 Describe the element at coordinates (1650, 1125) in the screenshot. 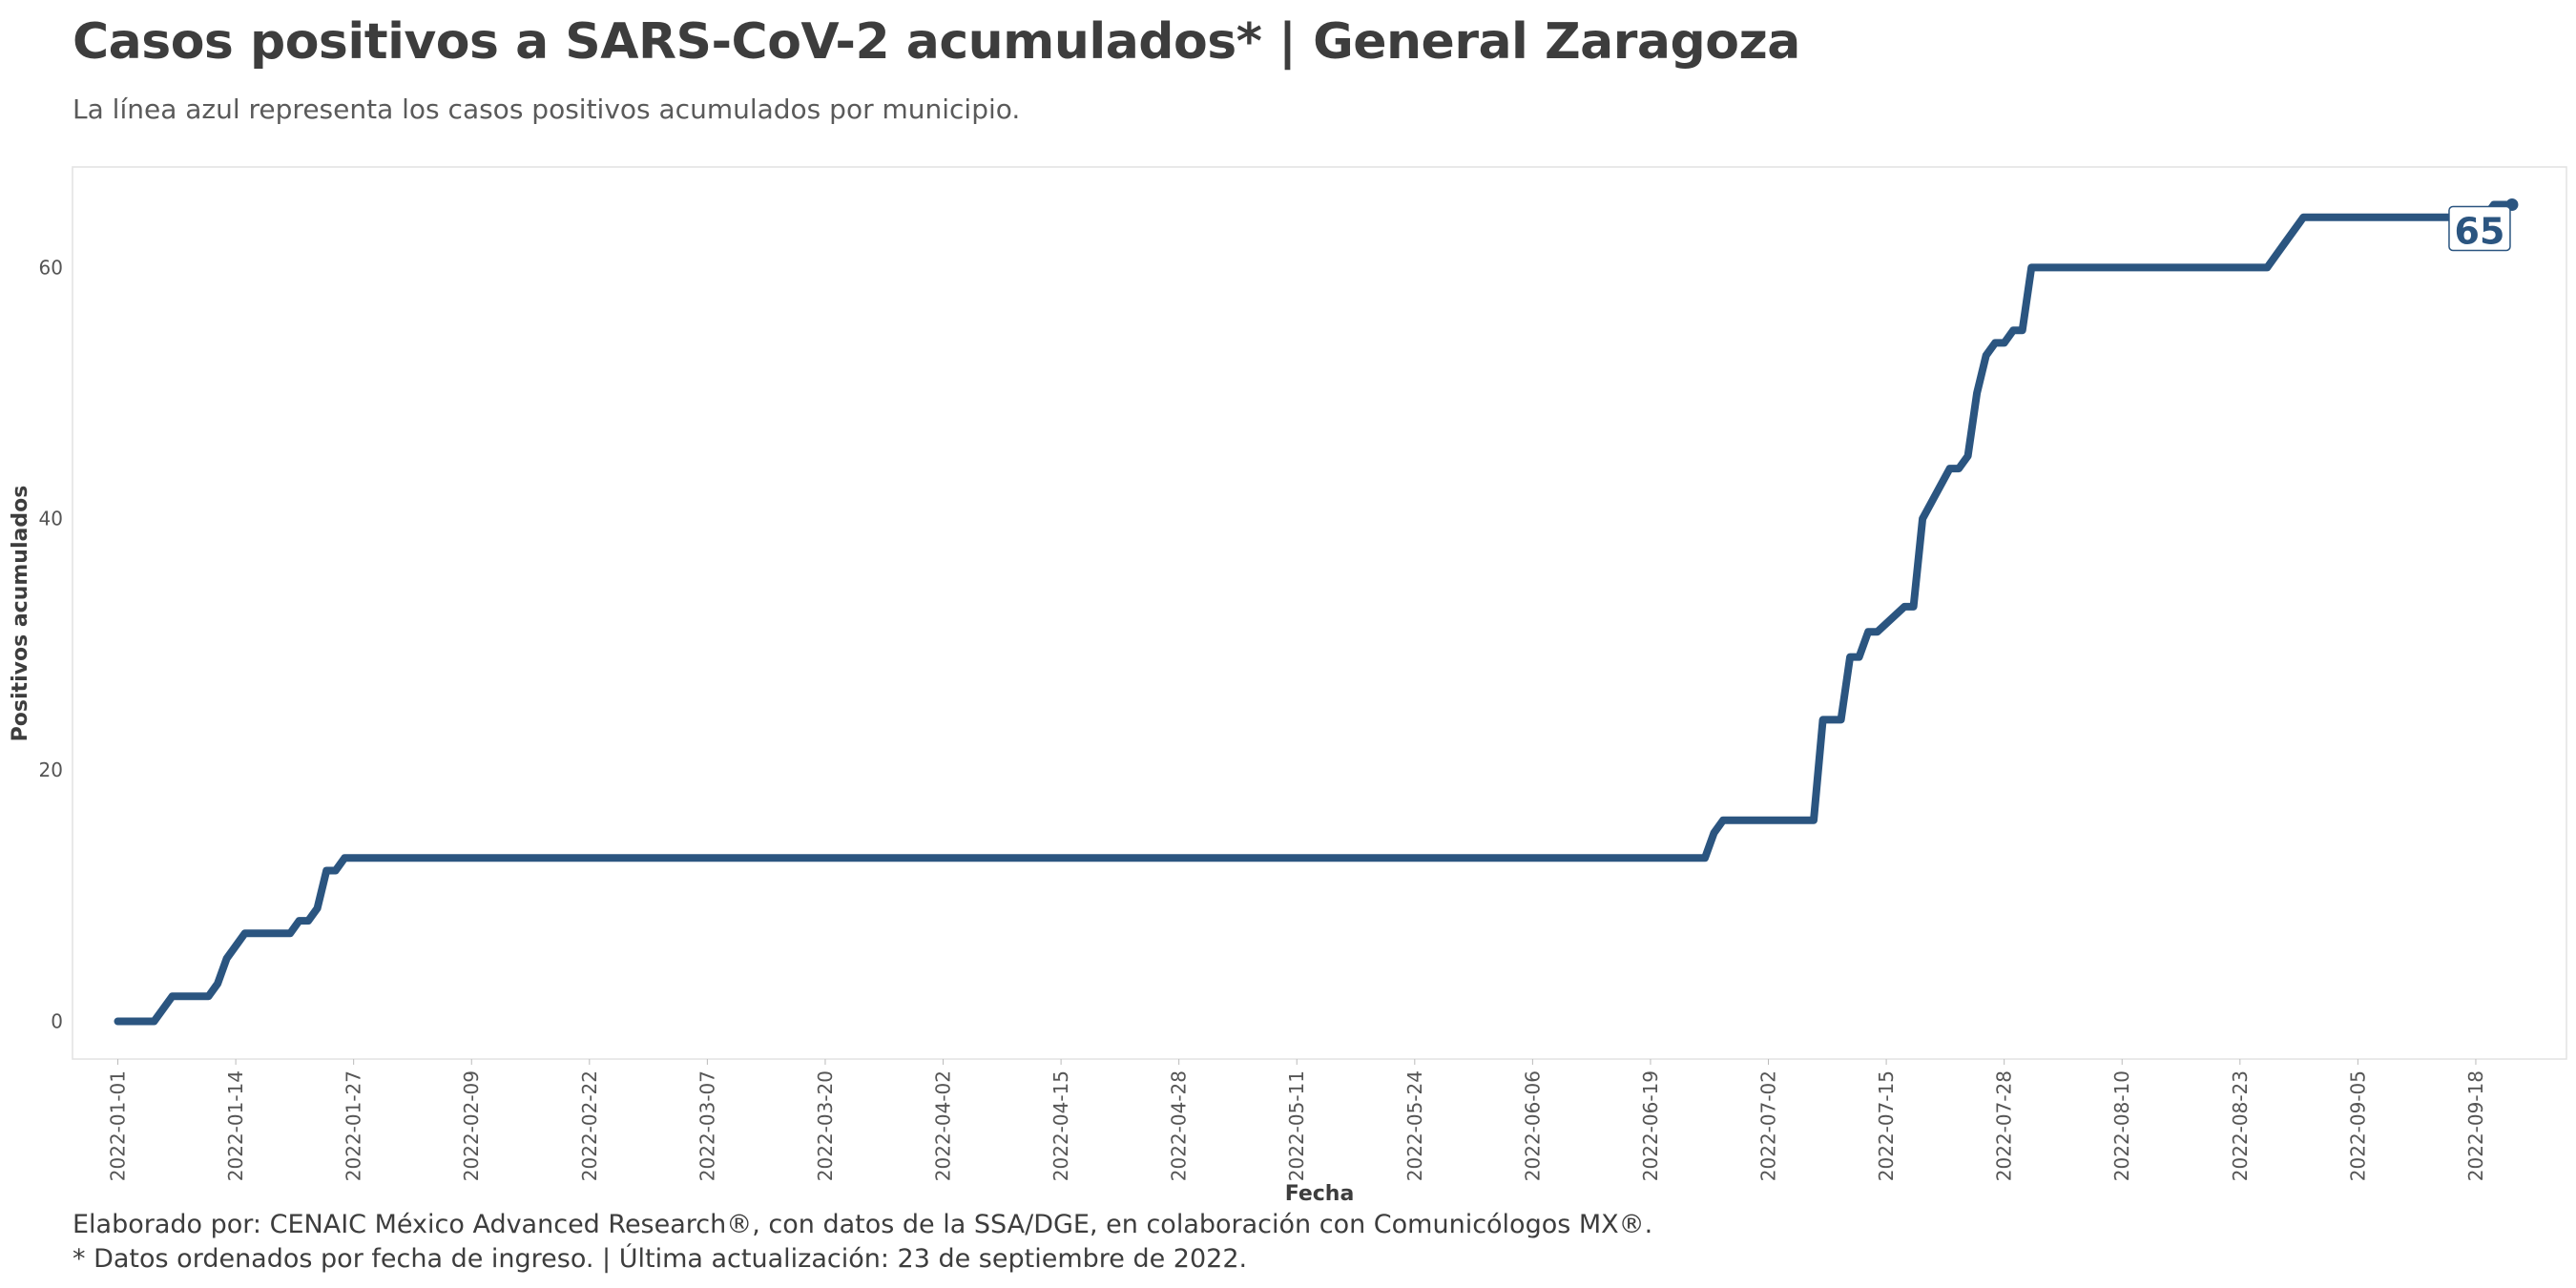

I see `x-tick-label: 2022-06-19` at that location.